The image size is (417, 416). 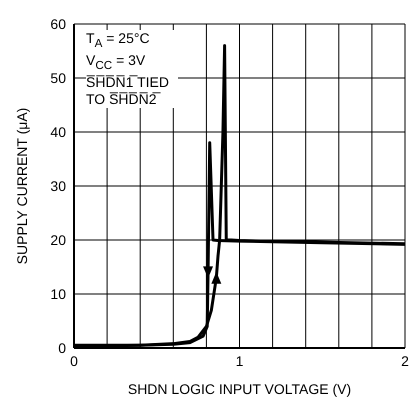 What do you see at coordinates (58, 186) in the screenshot?
I see `y-tick-label: 30` at bounding box center [58, 186].